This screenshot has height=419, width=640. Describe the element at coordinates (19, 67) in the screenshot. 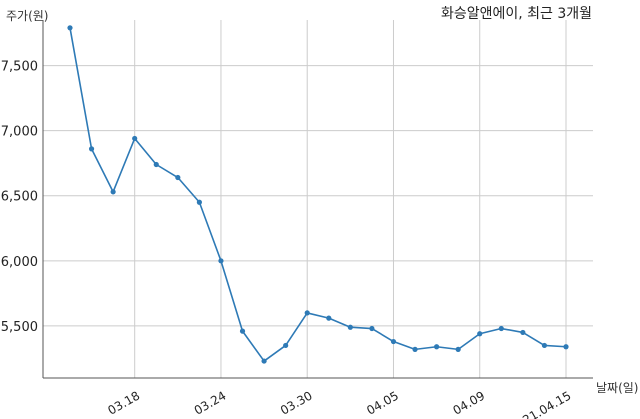

I see `y-tick-label: 7,500` at that location.